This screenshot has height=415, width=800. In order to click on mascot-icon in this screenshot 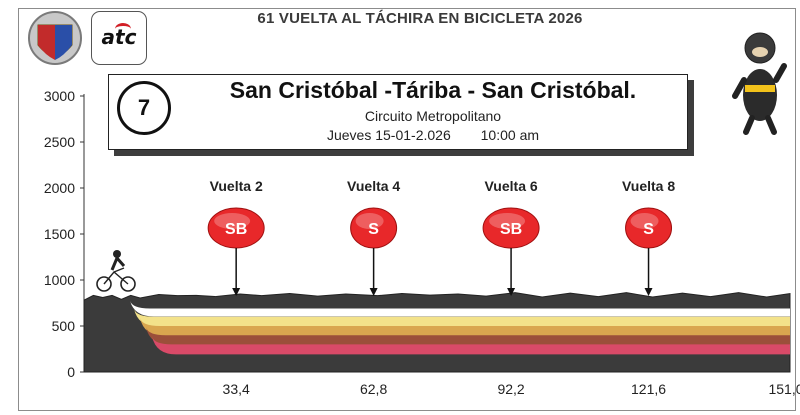, I will do `click(759, 83)`.